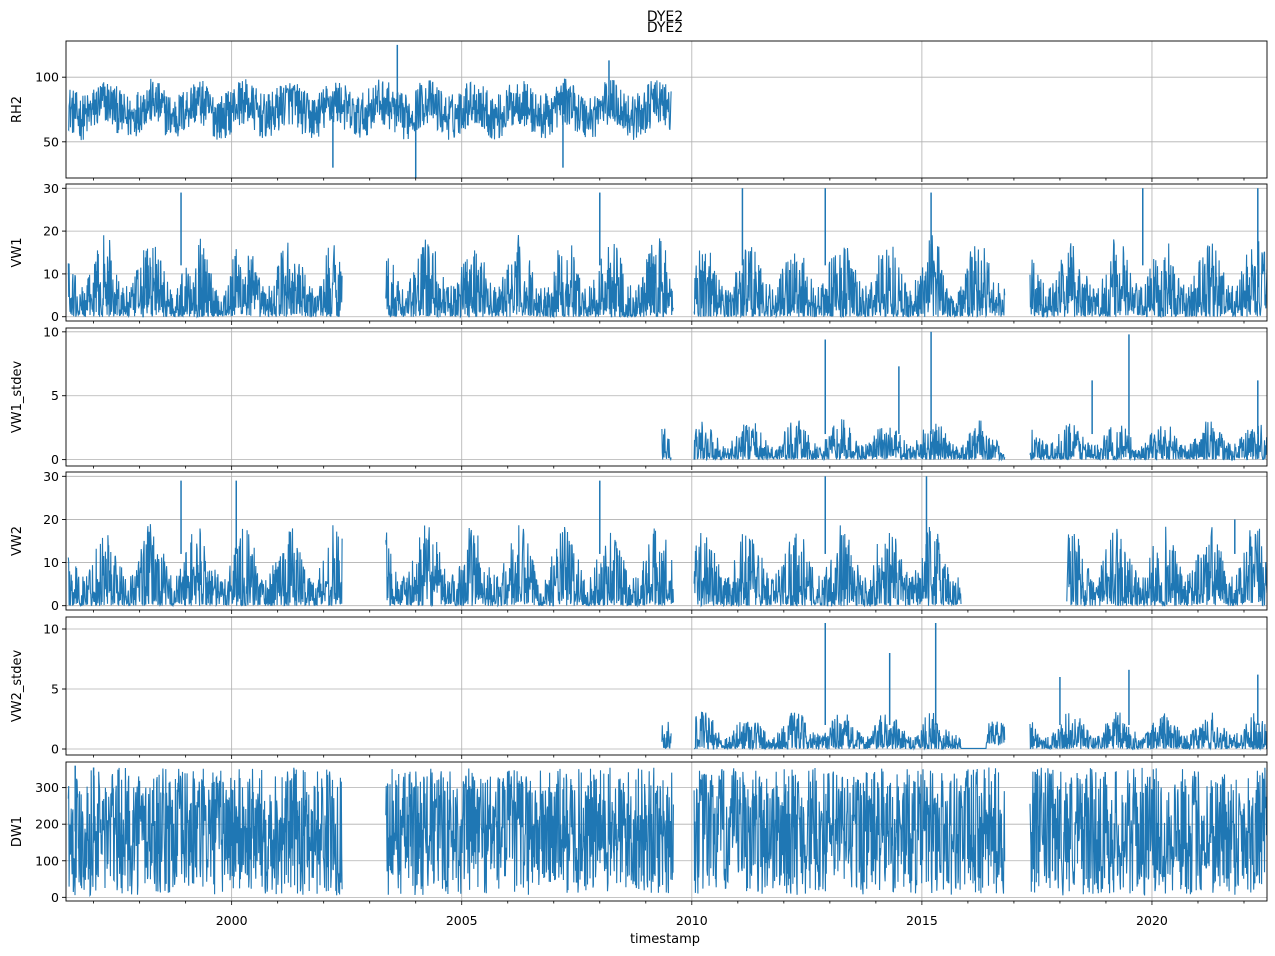 This screenshot has width=1275, height=956. Describe the element at coordinates (964, 687) in the screenshot. I see `series-vw2_stdev` at that location.